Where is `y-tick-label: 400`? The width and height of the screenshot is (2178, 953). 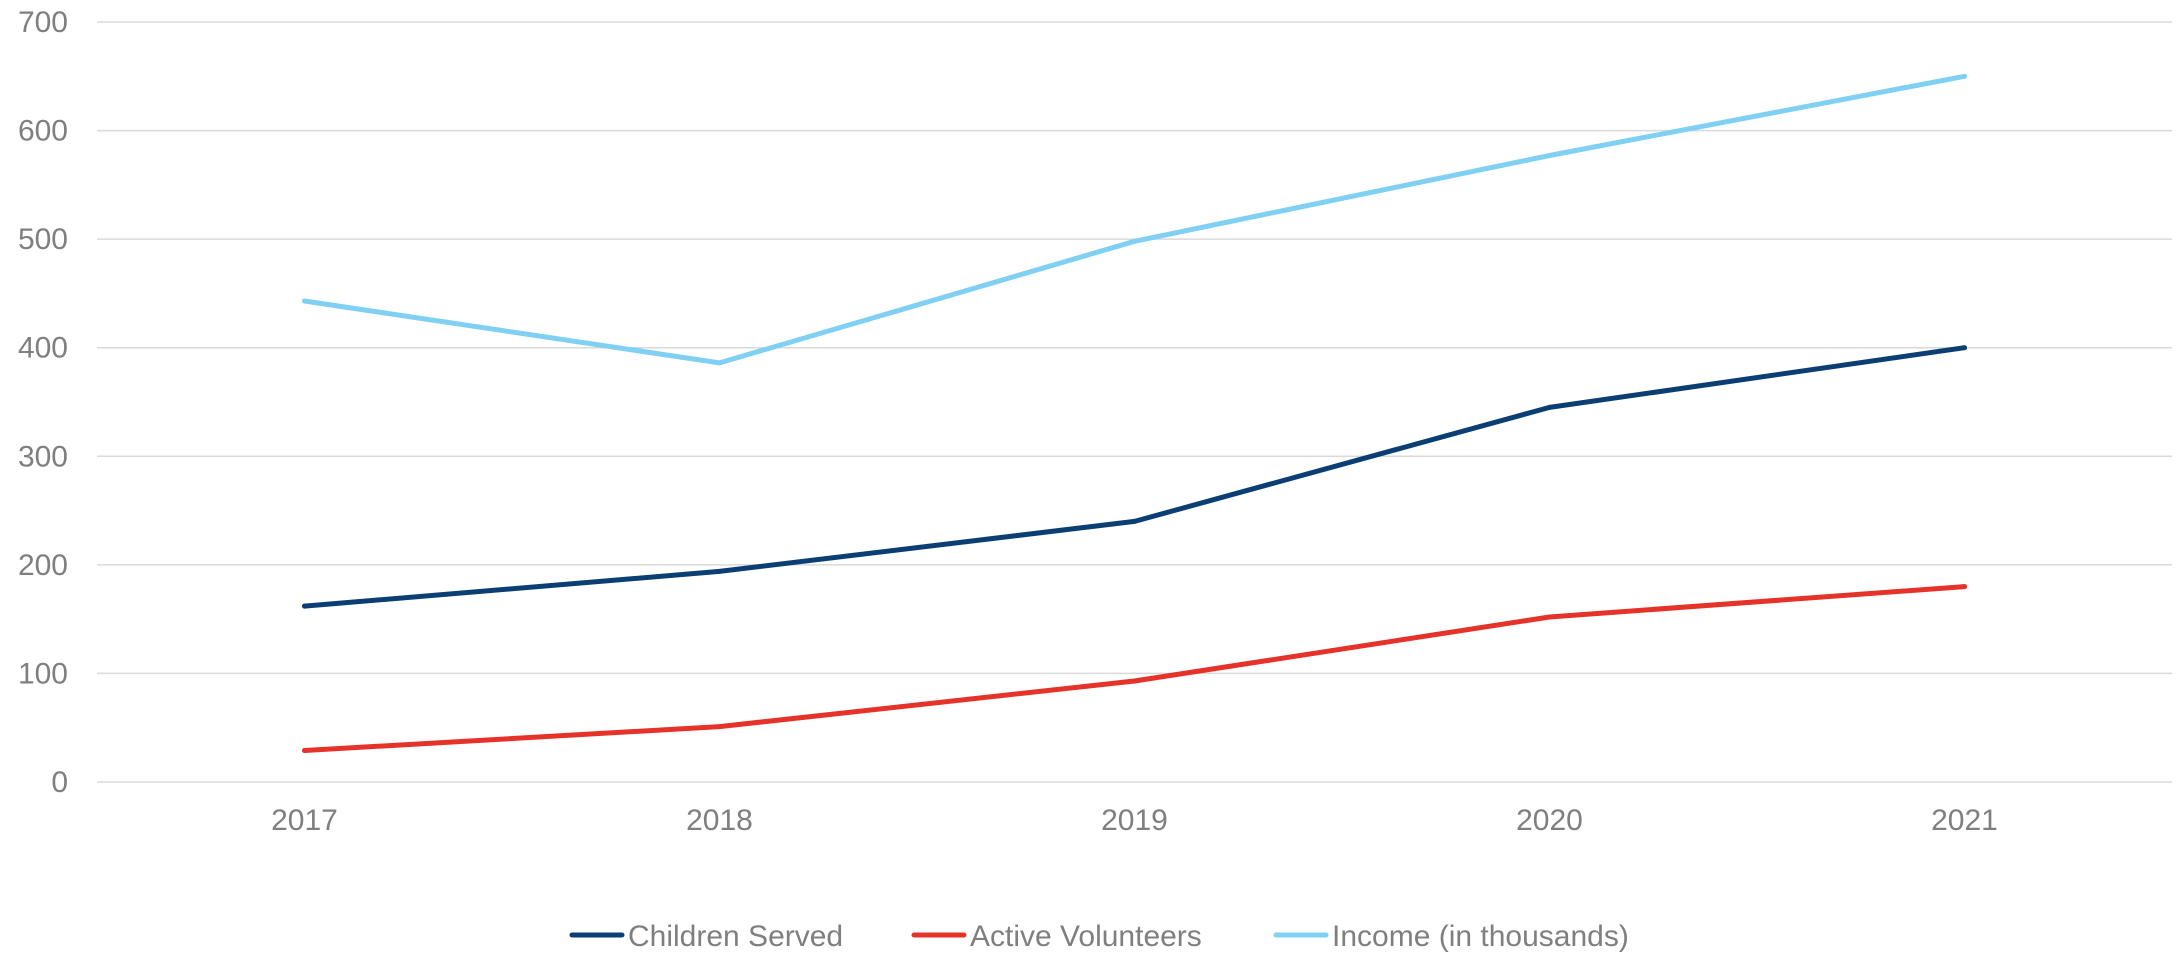 y-tick-label: 400 is located at coordinates (43, 348).